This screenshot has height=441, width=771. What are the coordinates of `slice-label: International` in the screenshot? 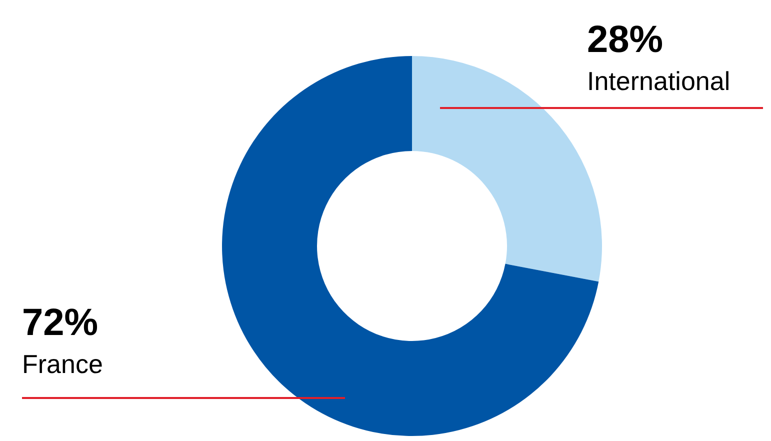 It's located at (658, 81).